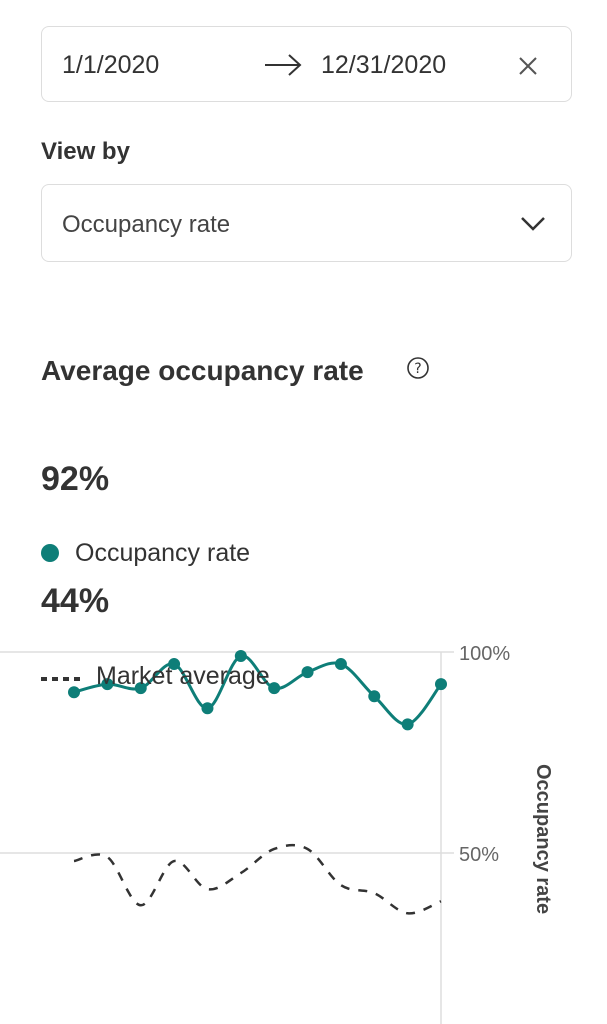 This screenshot has height=1024, width=607. Describe the element at coordinates (306, 64) in the screenshot. I see `date-range-field: 1/1/2020 12/31/2020` at that location.